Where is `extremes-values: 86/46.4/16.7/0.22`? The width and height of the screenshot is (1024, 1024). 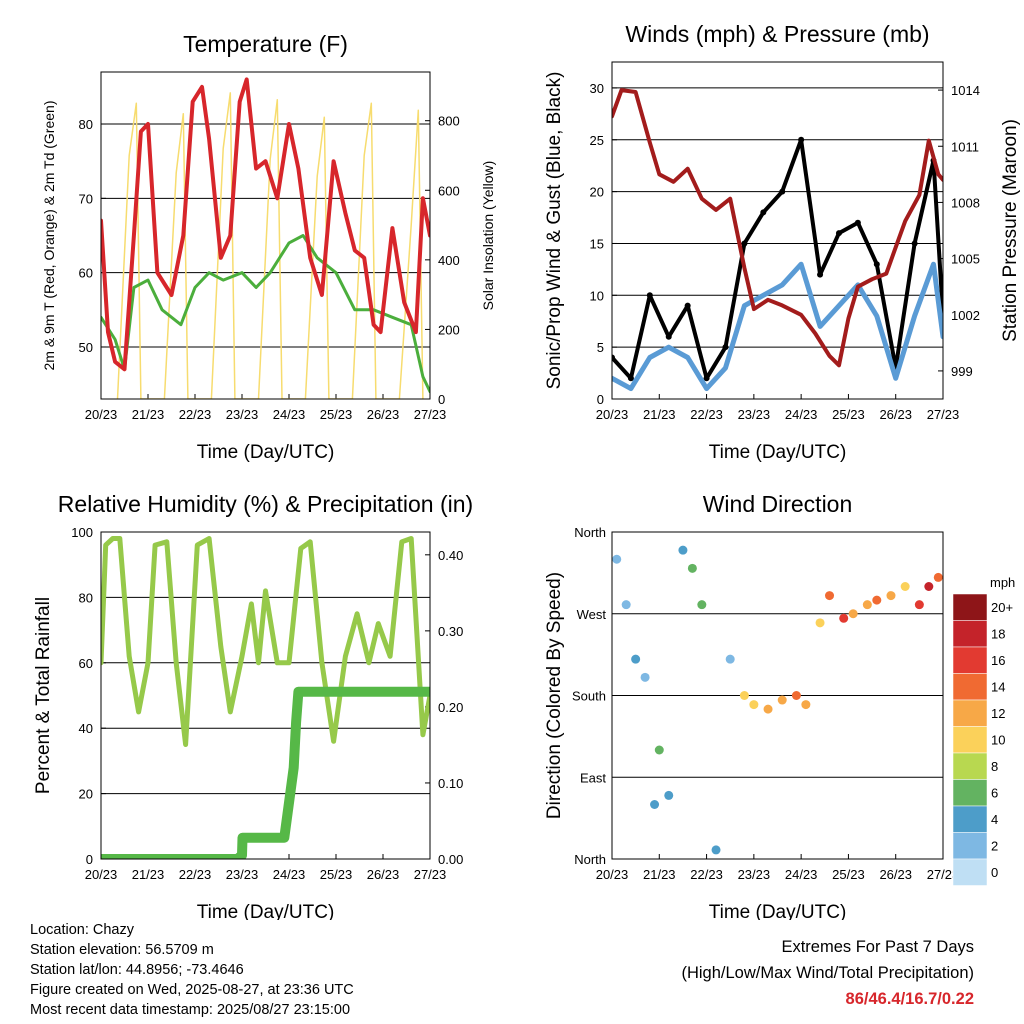 extremes-values: 86/46.4/16.7/0.22 is located at coordinates (909, 999).